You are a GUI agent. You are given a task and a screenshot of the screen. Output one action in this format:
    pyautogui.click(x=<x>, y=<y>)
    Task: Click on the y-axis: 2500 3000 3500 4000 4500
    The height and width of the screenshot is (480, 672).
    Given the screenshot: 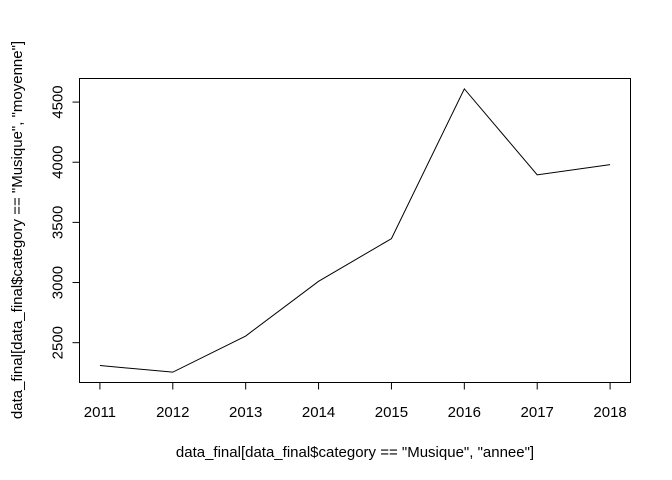 What is the action you would take?
    pyautogui.click(x=65, y=222)
    